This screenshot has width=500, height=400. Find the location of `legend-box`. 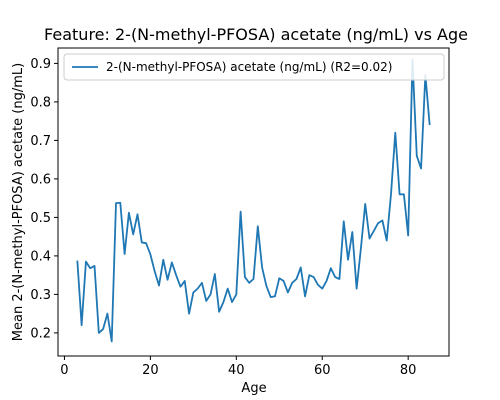

legend-box is located at coordinates (254, 67).